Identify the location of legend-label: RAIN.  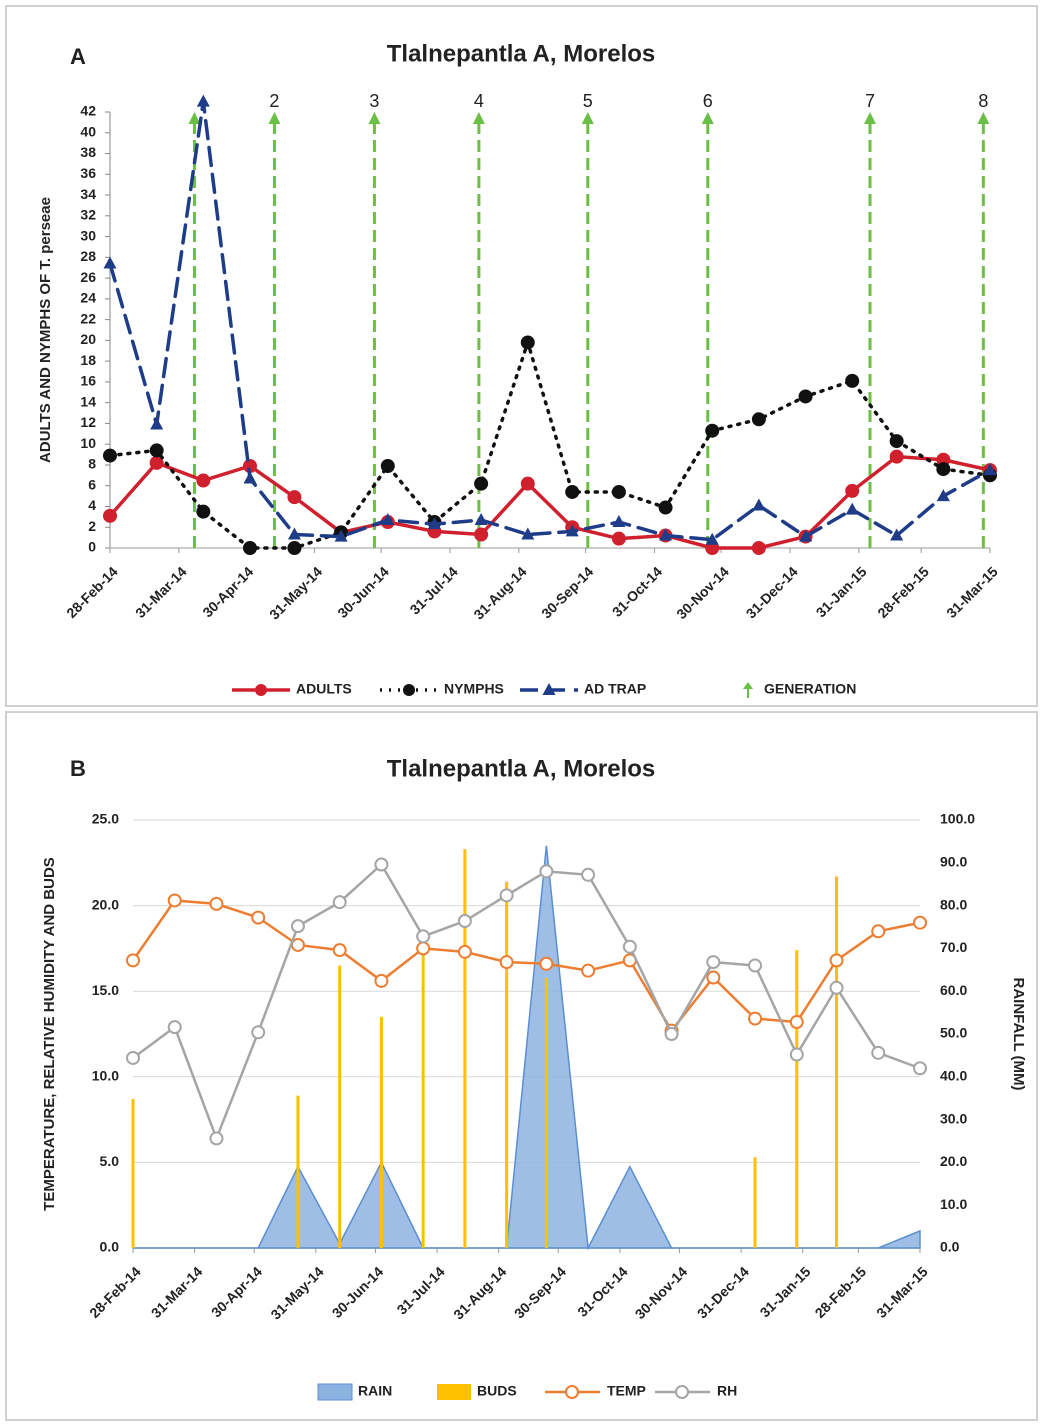
(375, 1391).